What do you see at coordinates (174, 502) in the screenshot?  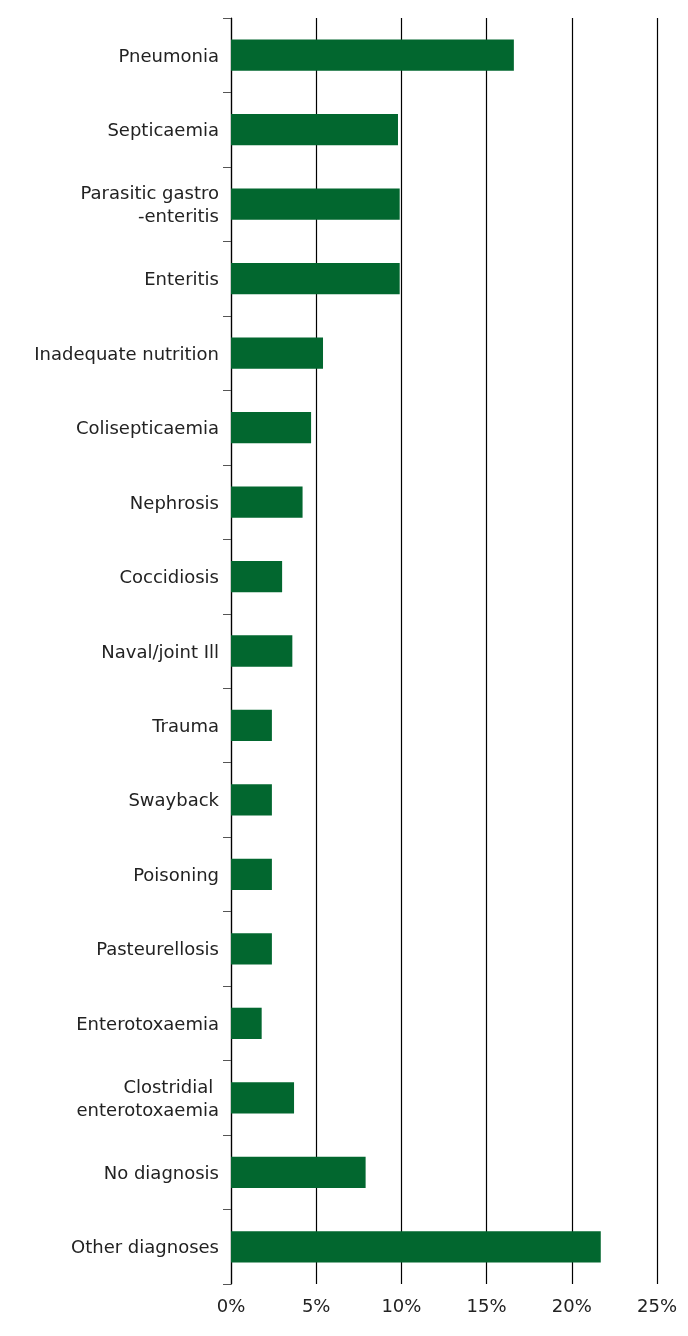 I see `y-tick-label: Nephrosis` at bounding box center [174, 502].